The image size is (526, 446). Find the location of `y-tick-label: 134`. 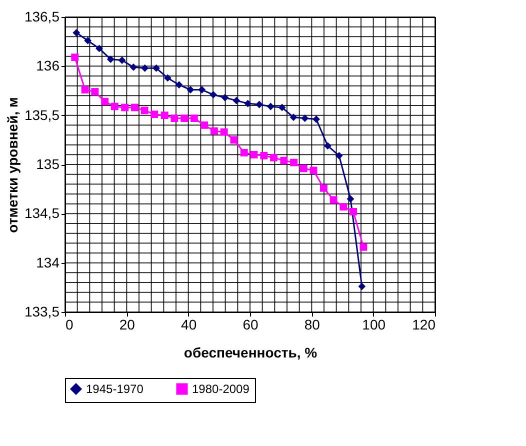

y-tick-label: 134 is located at coordinates (48, 262).